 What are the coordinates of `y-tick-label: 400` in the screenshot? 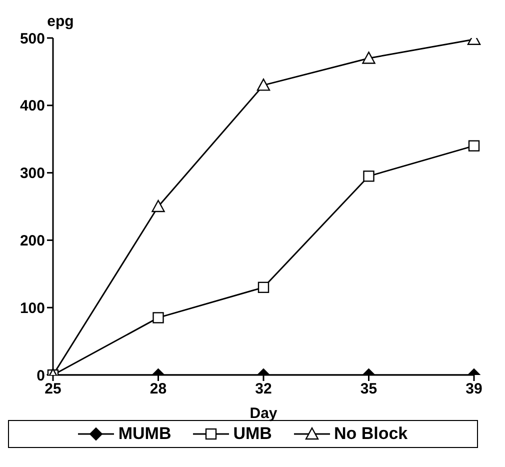 It's located at (32, 106).